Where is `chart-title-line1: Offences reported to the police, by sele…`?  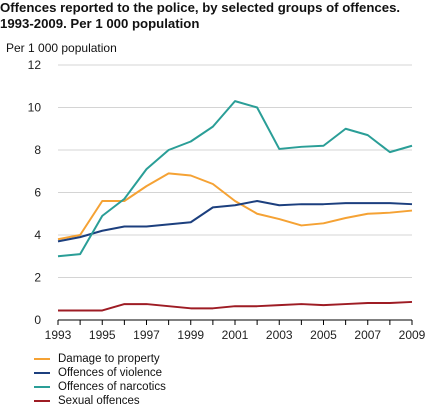 chart-title-line1: Offences reported to the police, by sele… is located at coordinates (200, 7).